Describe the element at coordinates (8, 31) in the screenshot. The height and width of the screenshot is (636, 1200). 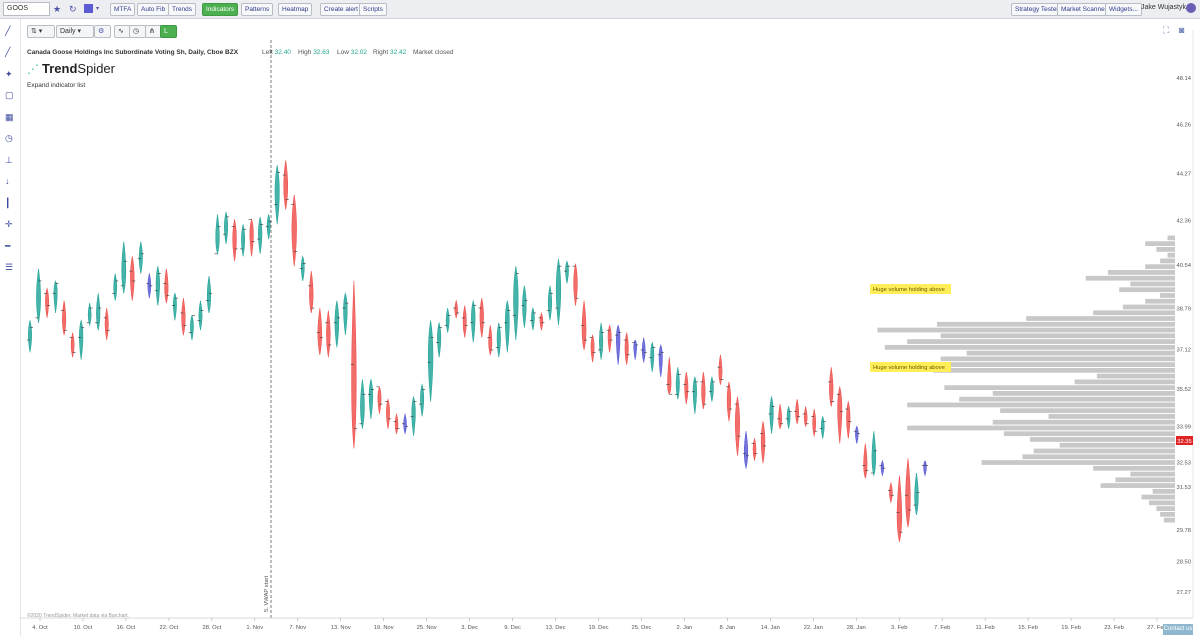
I see `trendline-tool-icon: ╱` at that location.